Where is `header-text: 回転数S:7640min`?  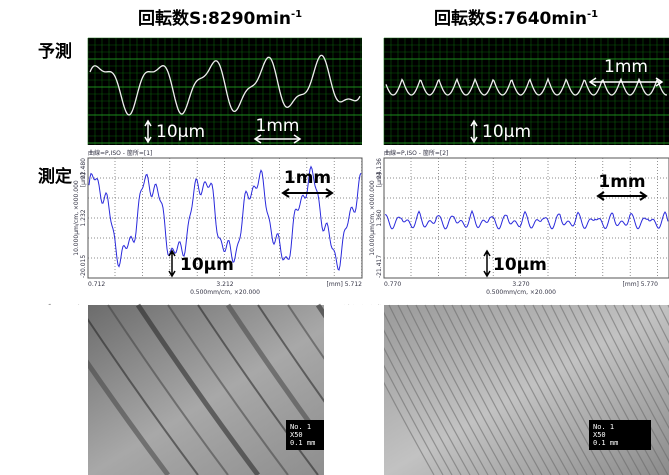
header-text: 回転数S:7640min is located at coordinates (510, 18).